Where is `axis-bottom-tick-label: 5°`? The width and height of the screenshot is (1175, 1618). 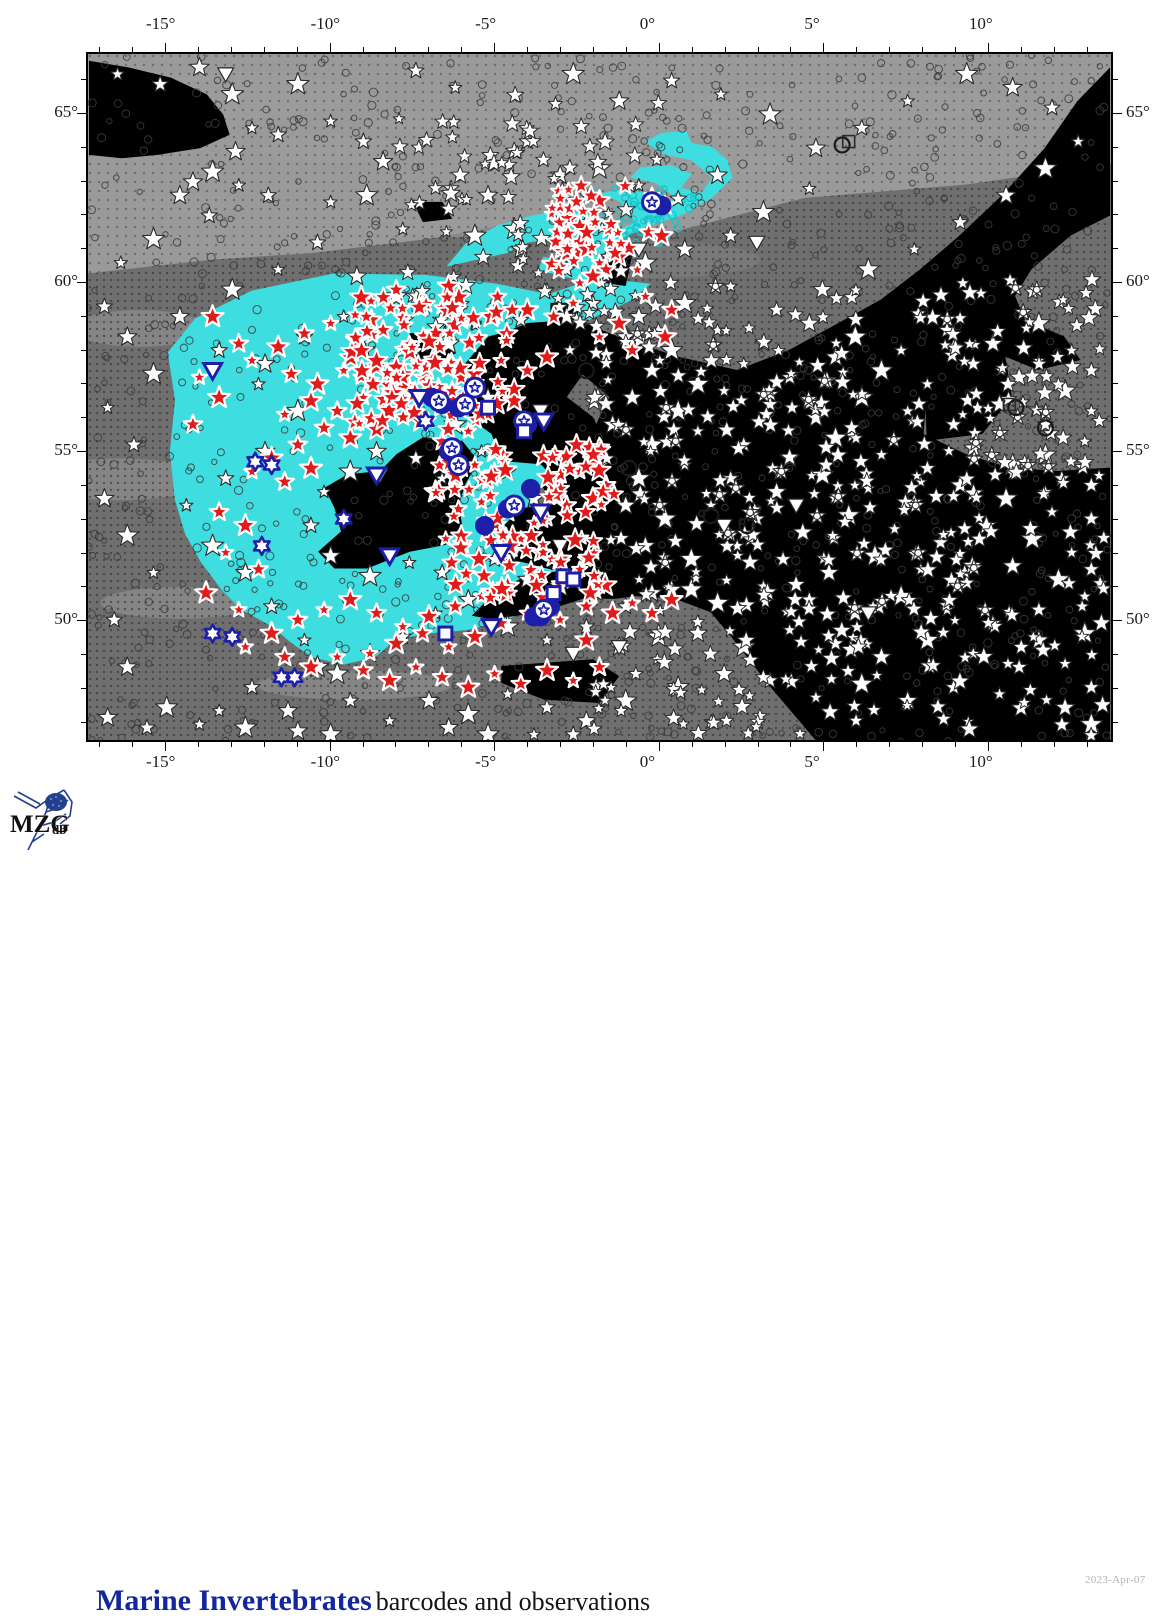
axis-bottom-tick-label: 5° is located at coordinates (812, 761).